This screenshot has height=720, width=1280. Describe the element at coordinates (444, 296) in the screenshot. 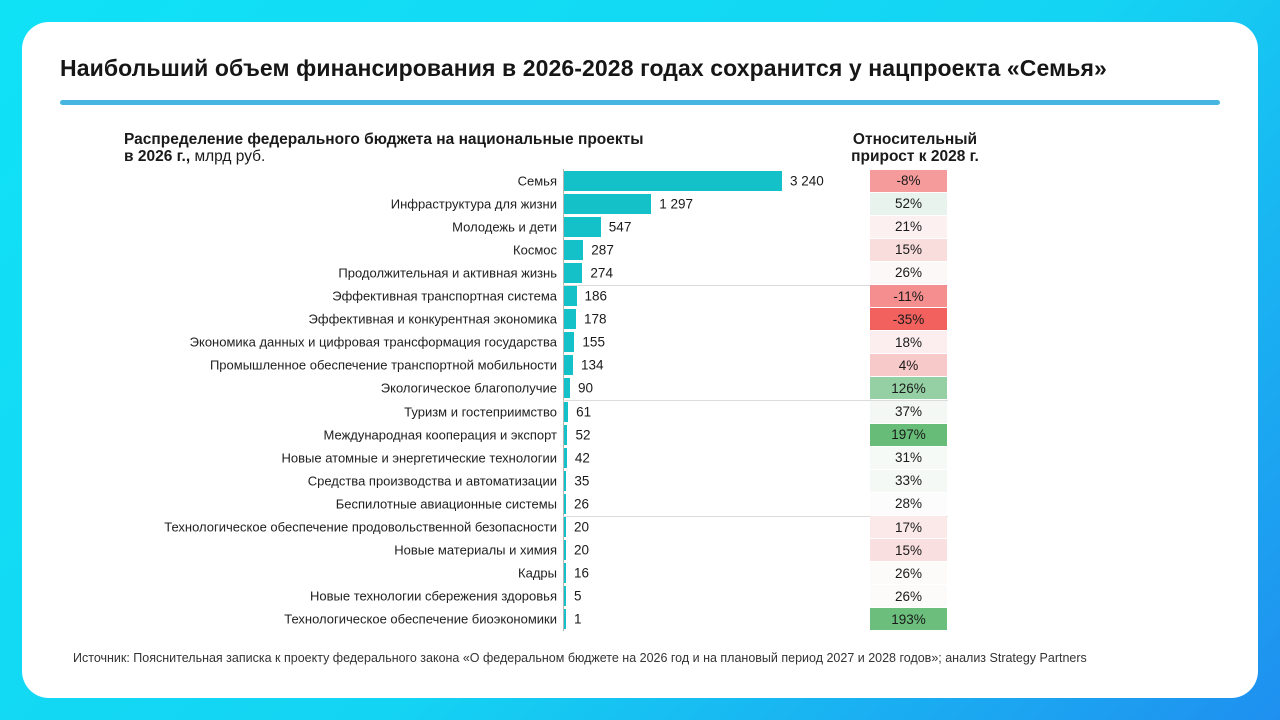

I see `row-label: Эффективная транспортная система` at that location.